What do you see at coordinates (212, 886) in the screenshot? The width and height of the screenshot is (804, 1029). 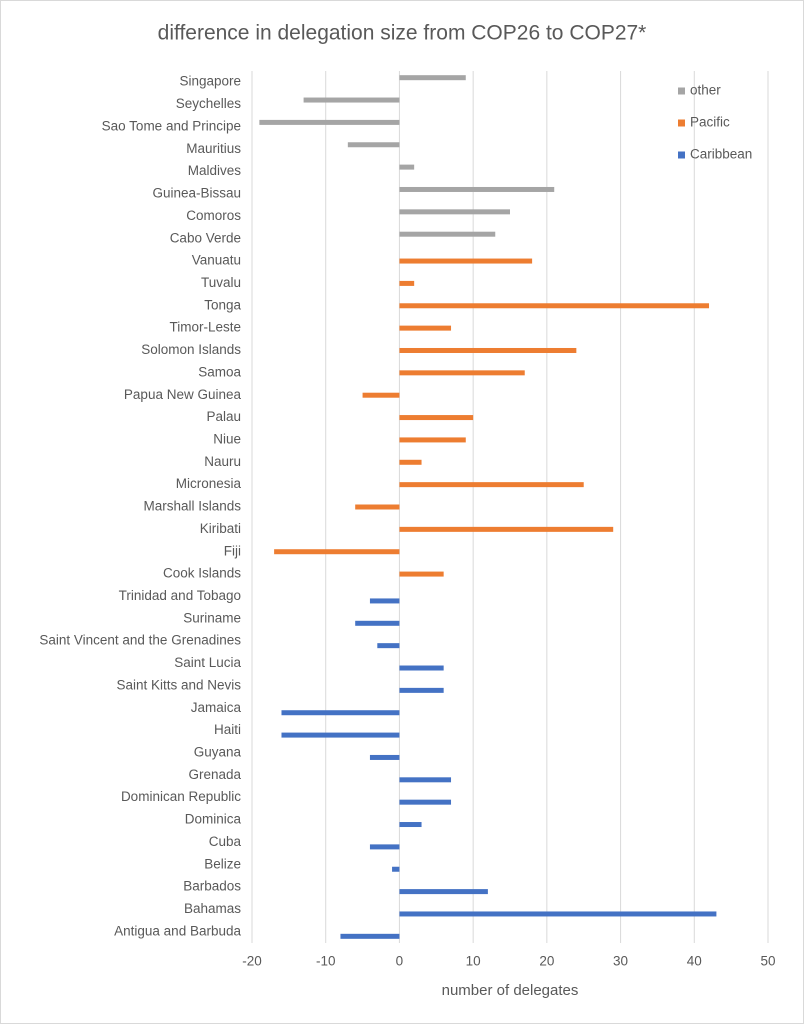 I see `y-tick-label: Barbados` at bounding box center [212, 886].